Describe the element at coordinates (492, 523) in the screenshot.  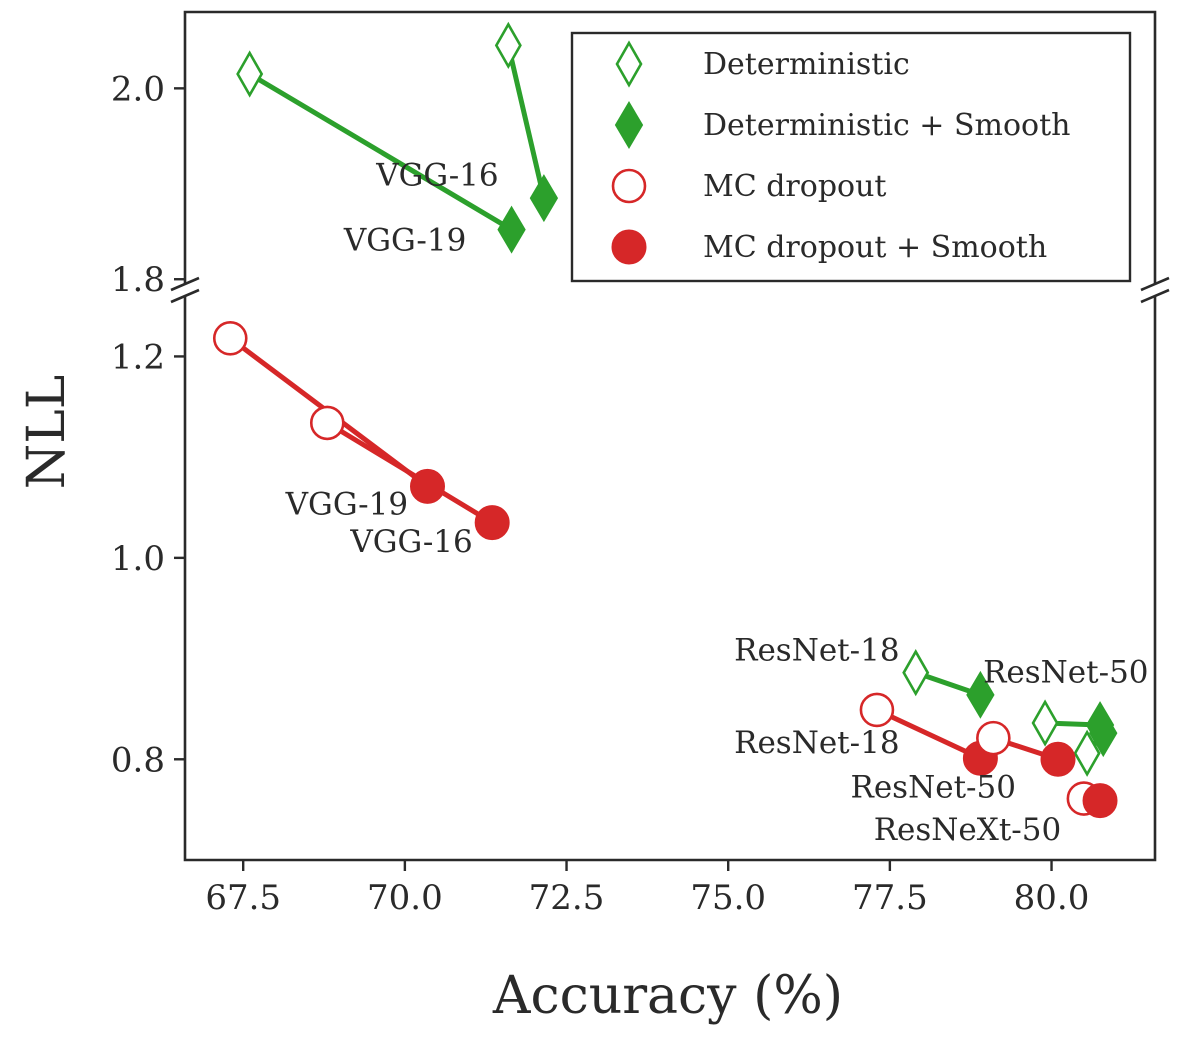
I see `point-mc_dropout-vgg-16-smooth` at that location.